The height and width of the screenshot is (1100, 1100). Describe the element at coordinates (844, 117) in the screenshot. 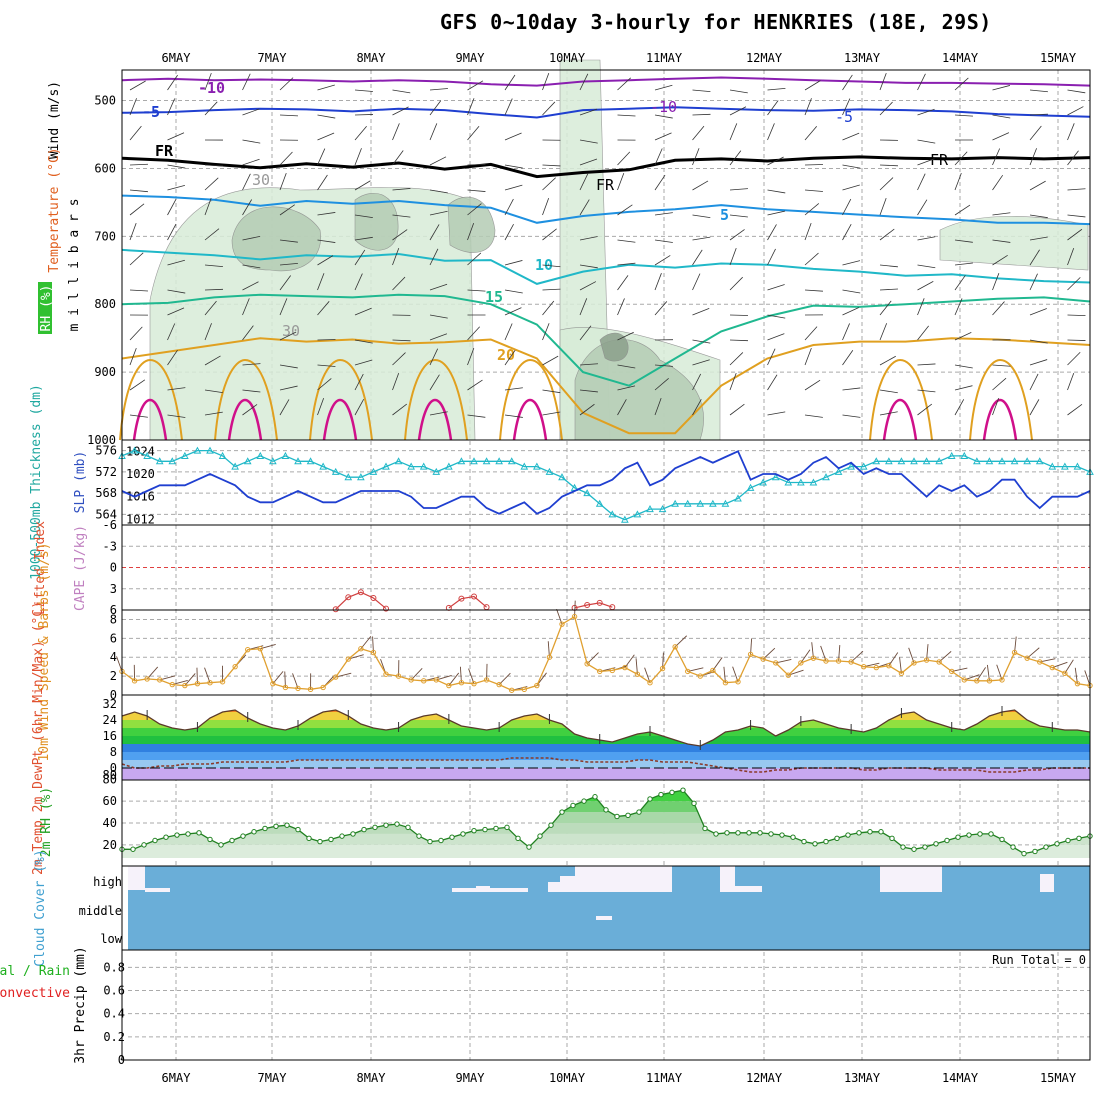

I see `contour-label: -5` at that location.